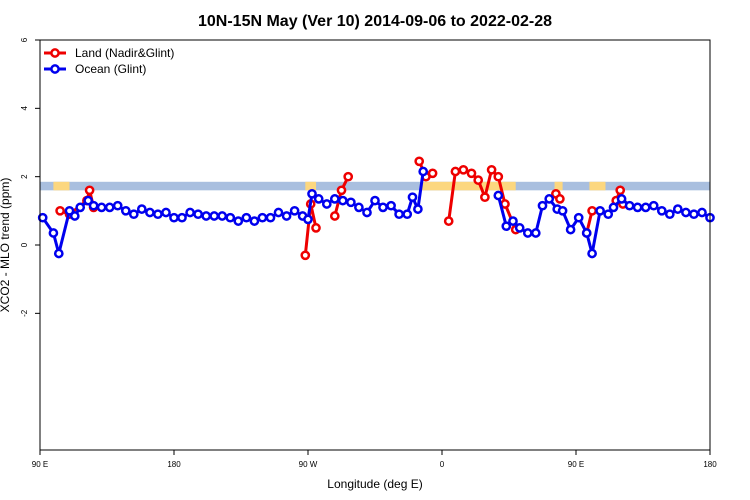 This screenshot has width=750, height=500. I want to click on legend-label: Land (Nadir&Glint), so click(124, 53).